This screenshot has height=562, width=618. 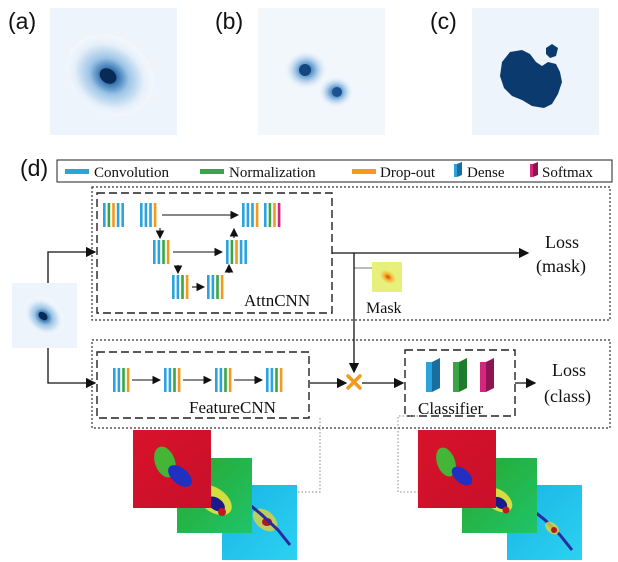 What do you see at coordinates (569, 370) in the screenshot?
I see `loss-class-line1: Loss` at bounding box center [569, 370].